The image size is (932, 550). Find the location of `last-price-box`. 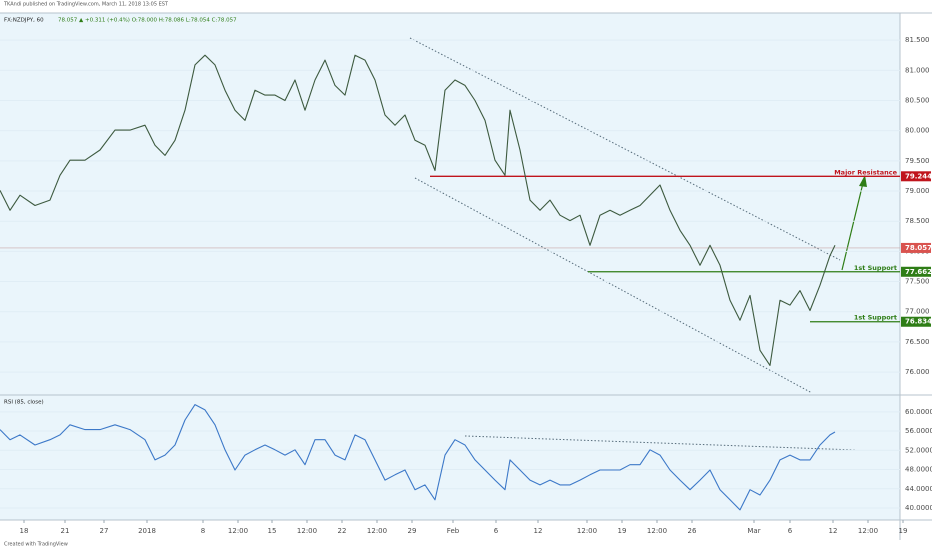

last-price-box is located at coordinates (916, 247).